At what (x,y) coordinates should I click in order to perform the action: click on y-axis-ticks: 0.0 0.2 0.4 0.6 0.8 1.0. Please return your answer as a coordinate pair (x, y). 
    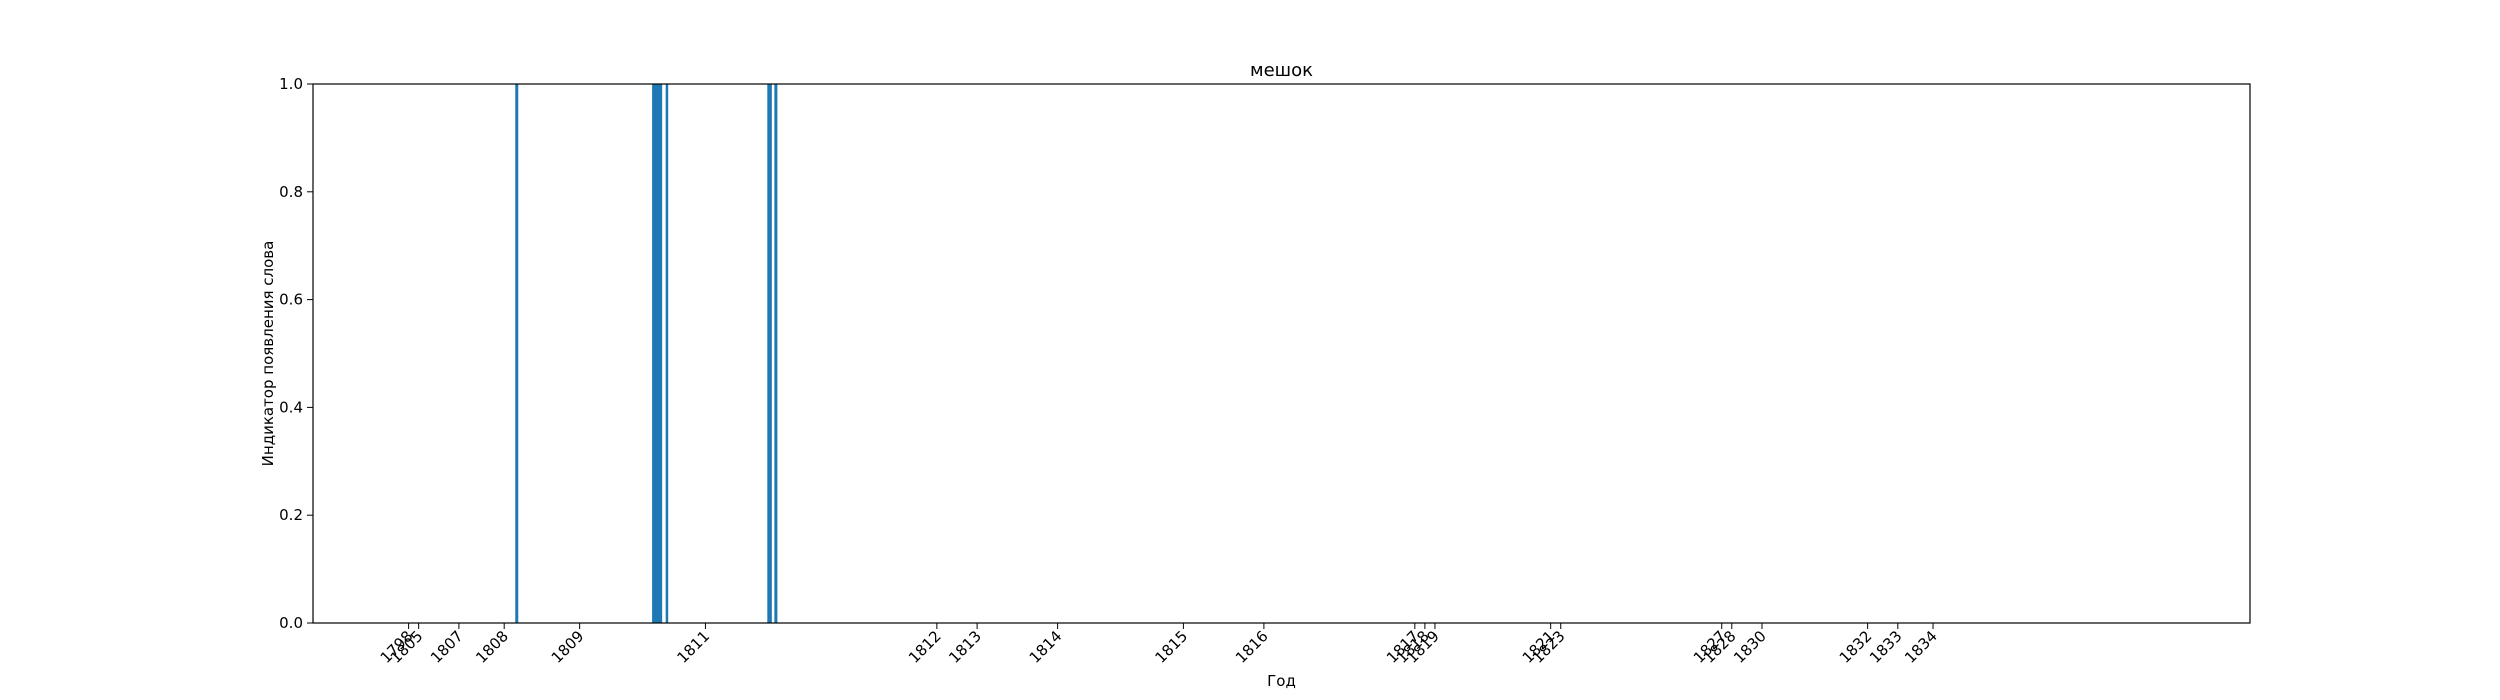
    Looking at the image, I should click on (296, 353).